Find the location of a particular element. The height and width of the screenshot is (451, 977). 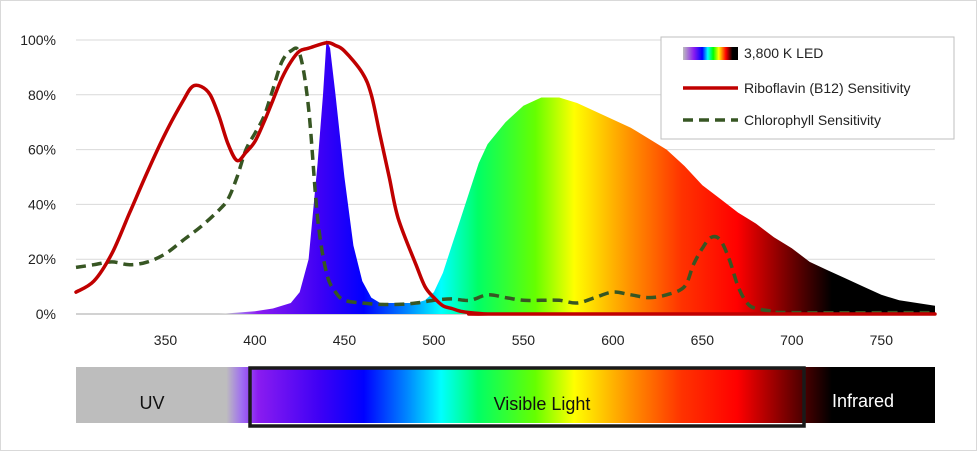

x-tick-label: 700 is located at coordinates (792, 340).